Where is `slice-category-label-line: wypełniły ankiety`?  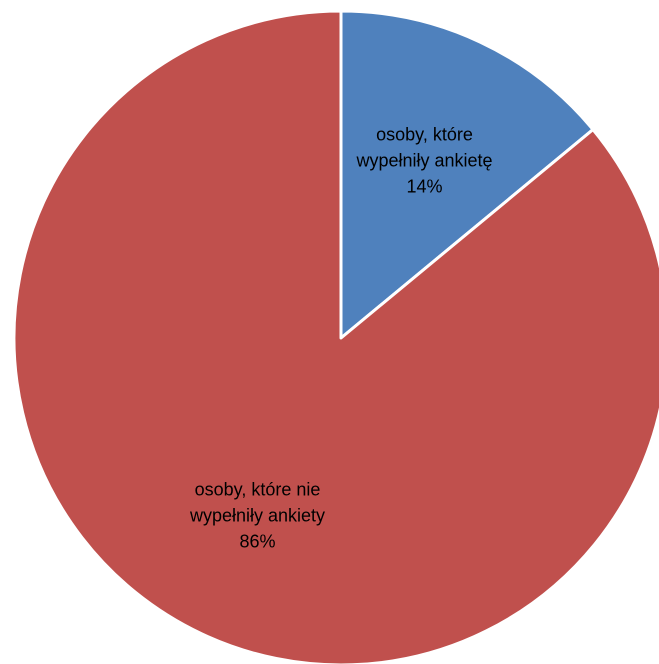
slice-category-label-line: wypełniły ankiety is located at coordinates (257, 516).